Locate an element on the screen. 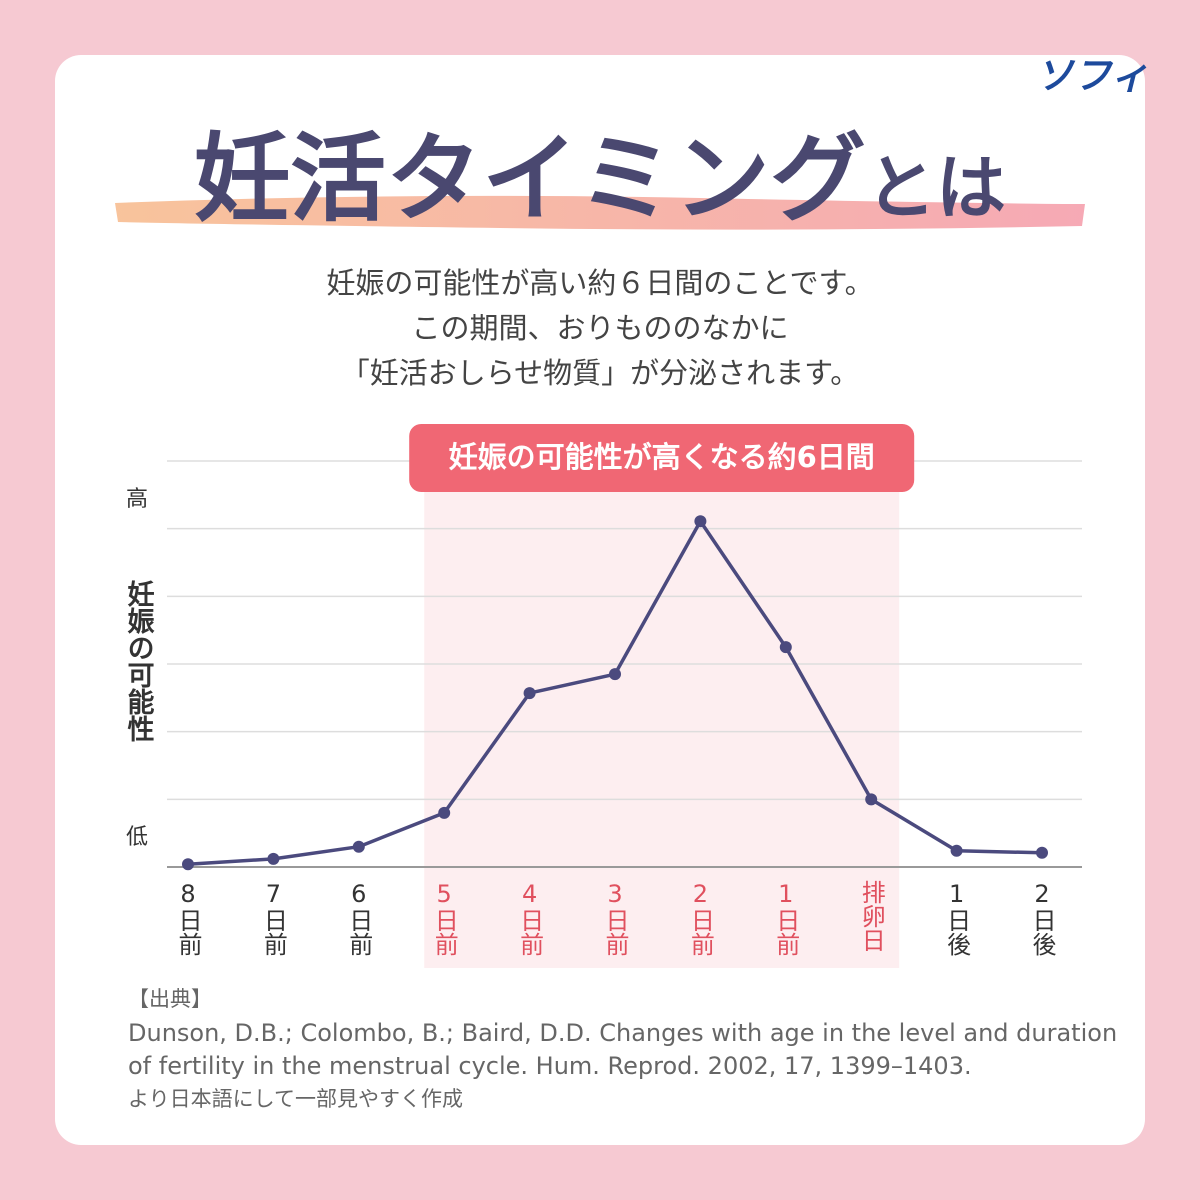 The image size is (1200, 1200). title-main: 妊活タイミング is located at coordinates (530, 179).